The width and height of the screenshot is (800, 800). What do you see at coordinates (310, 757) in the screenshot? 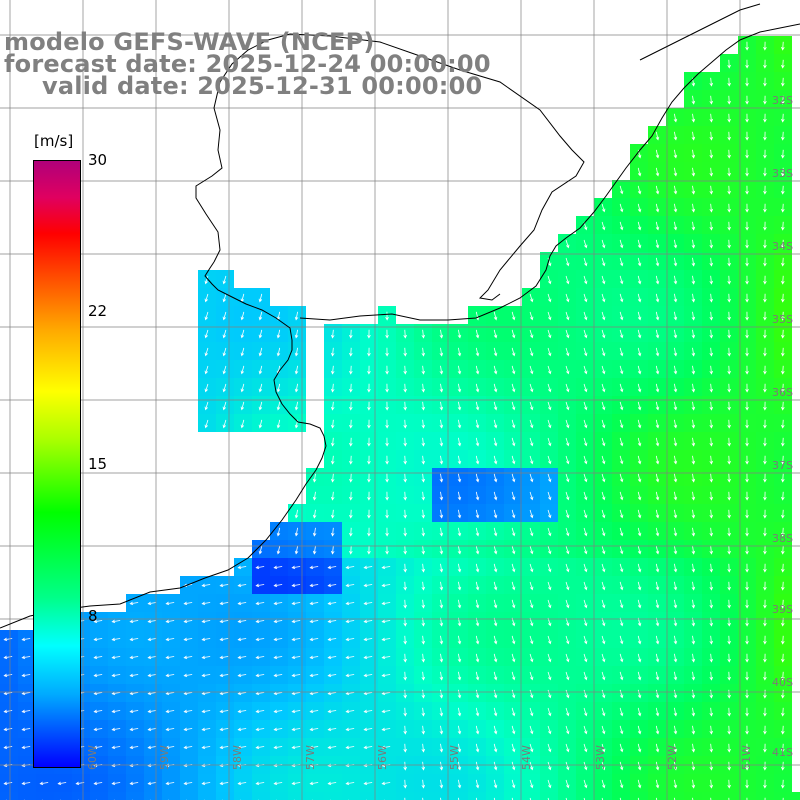
I see `lon-label: 57W` at bounding box center [310, 757].